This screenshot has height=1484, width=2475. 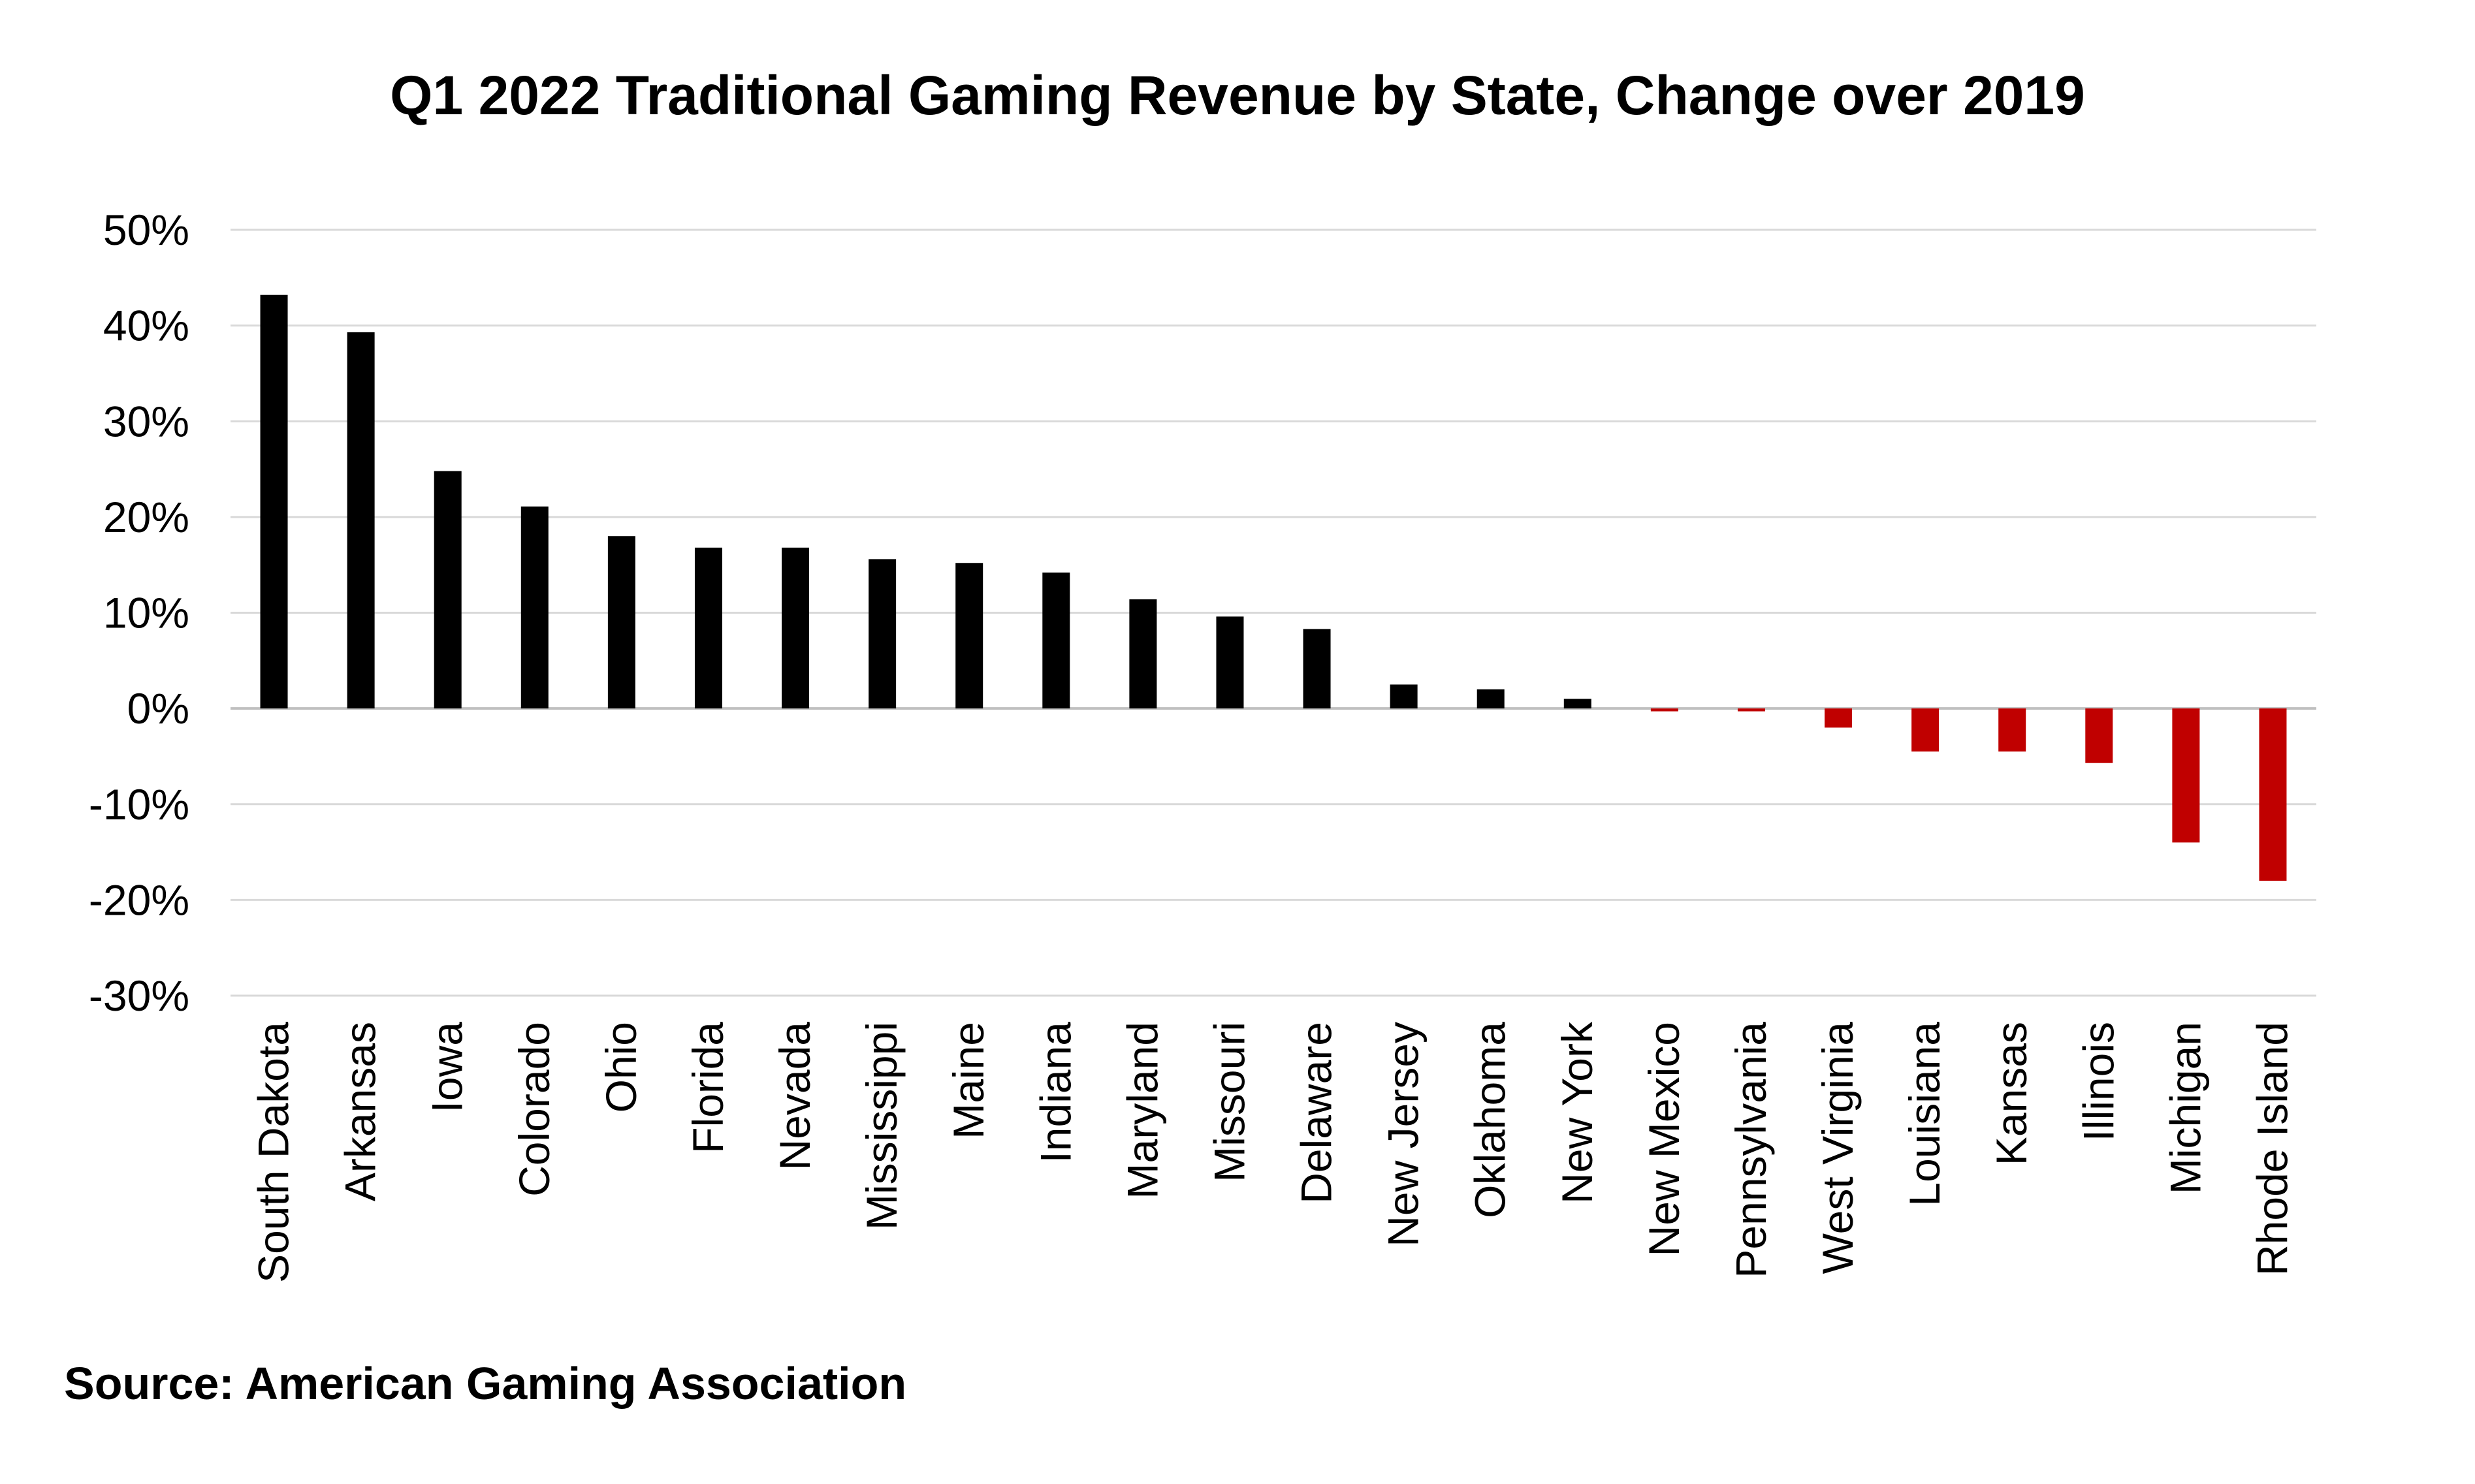 I want to click on bar-new-jersey, so click(x=1404, y=696).